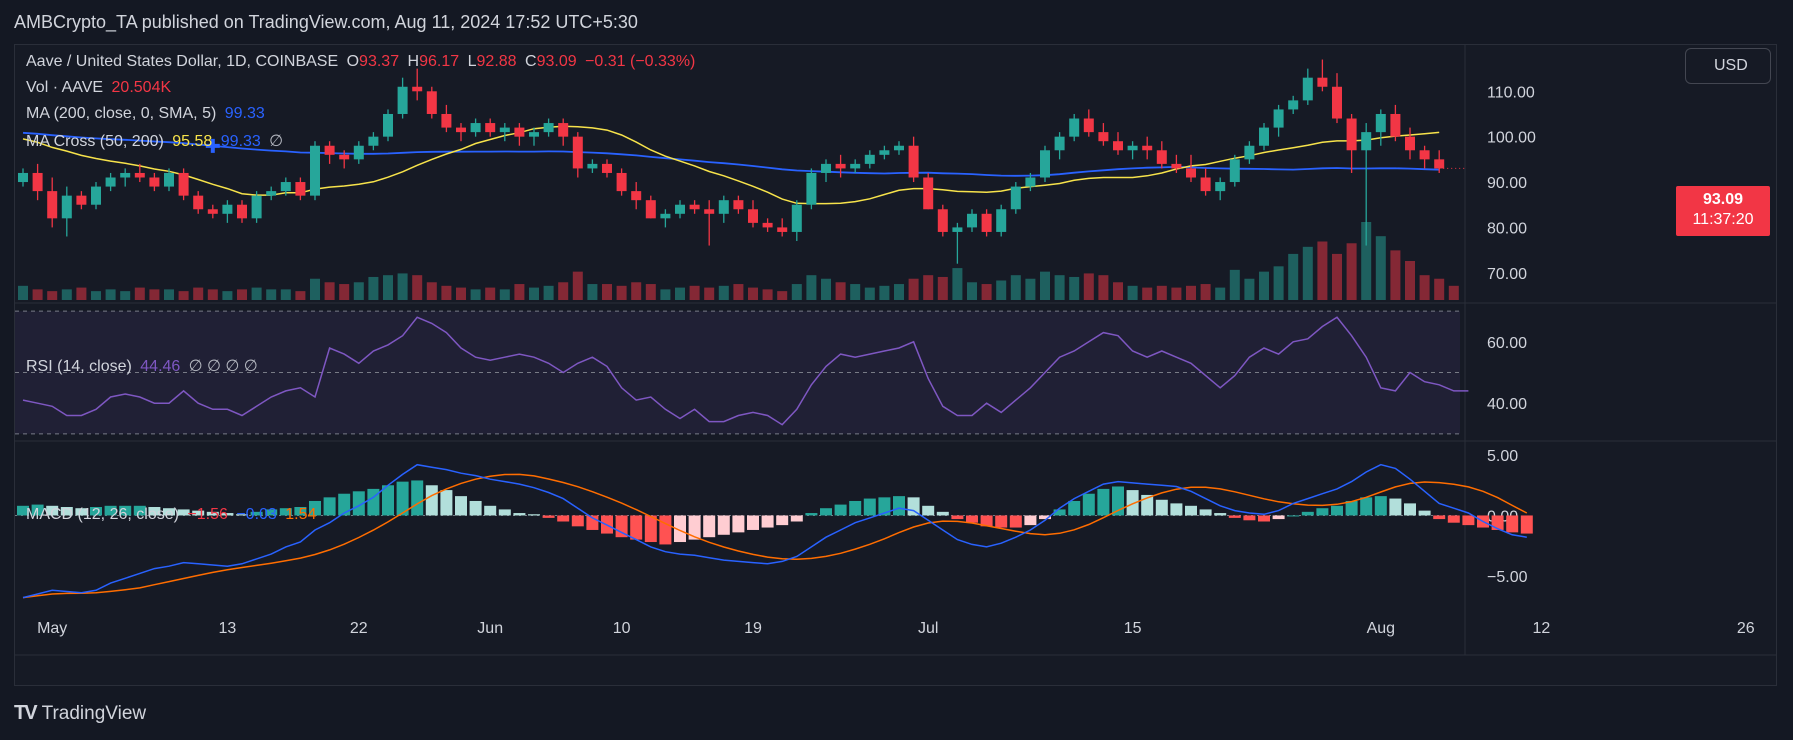 This screenshot has width=1793, height=740. Describe the element at coordinates (80, 713) in the screenshot. I see `footer-brand: TV TradingView` at that location.